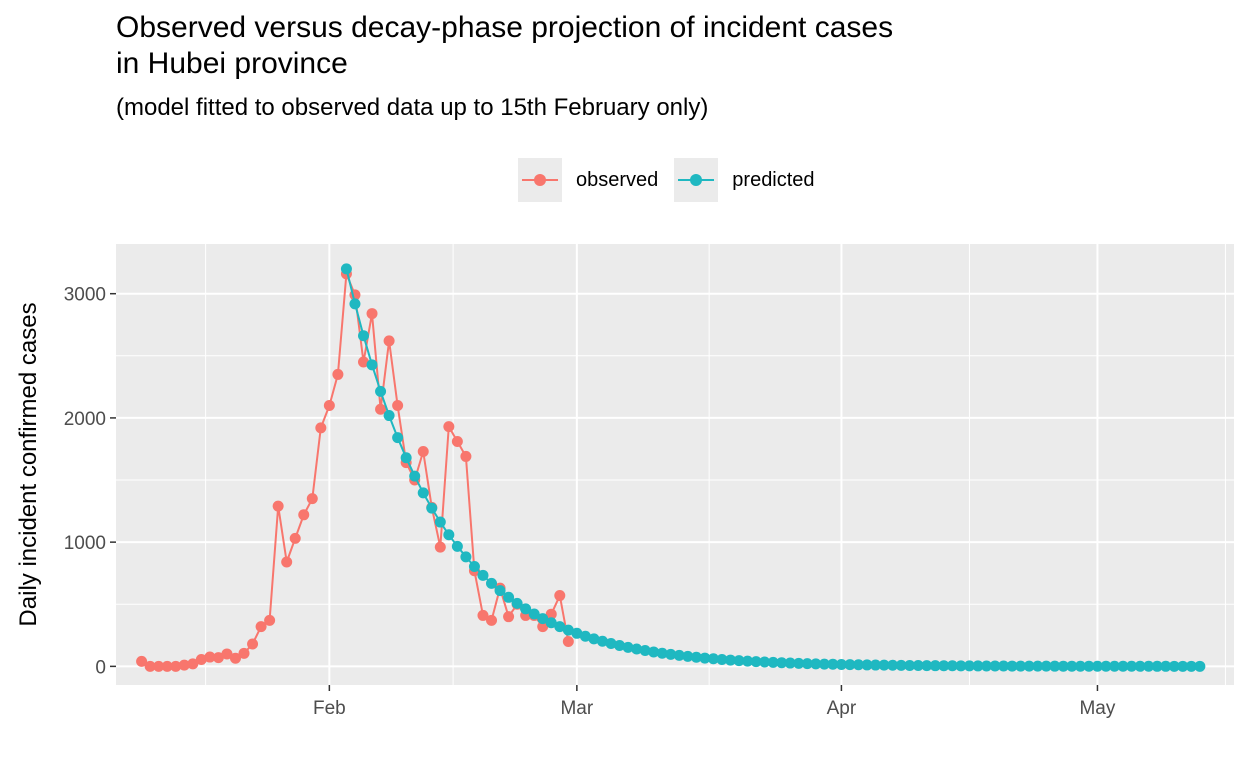  Describe the element at coordinates (842, 708) in the screenshot. I see `x-tick-label: Apr` at that location.